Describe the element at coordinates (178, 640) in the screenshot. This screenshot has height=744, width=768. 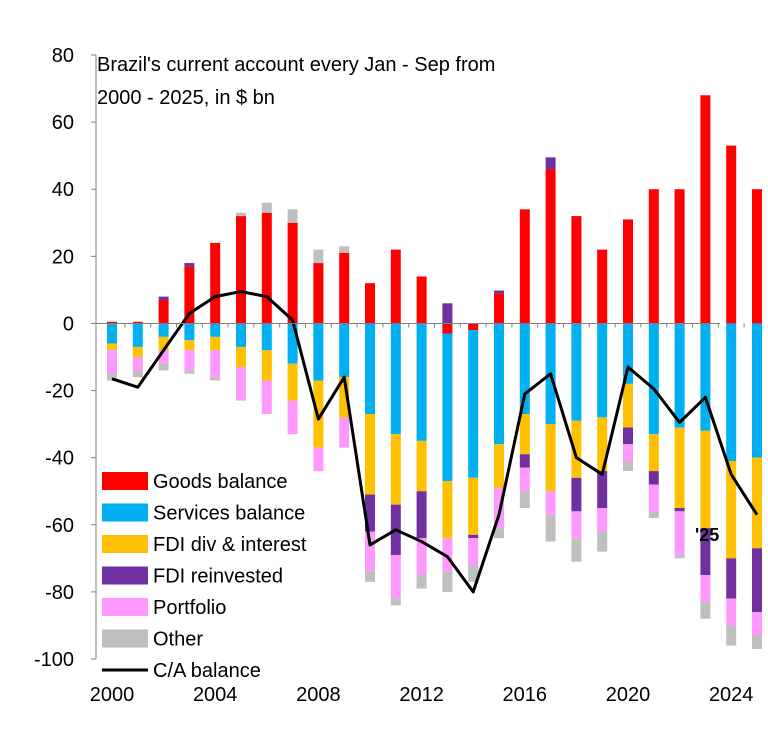
I see `legend-label-other: Other` at that location.